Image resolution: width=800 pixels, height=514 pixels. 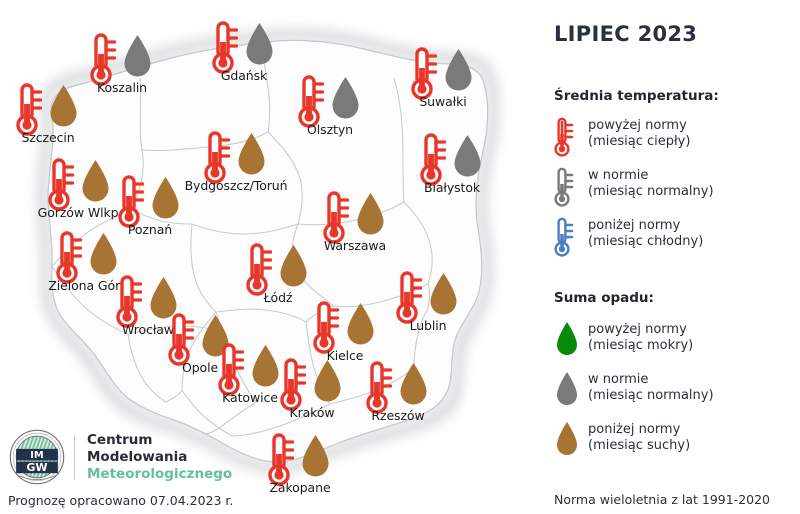 What do you see at coordinates (651, 395) in the screenshot?
I see `legend-precip-normal-line2: (miesiąc normalny)` at bounding box center [651, 395].